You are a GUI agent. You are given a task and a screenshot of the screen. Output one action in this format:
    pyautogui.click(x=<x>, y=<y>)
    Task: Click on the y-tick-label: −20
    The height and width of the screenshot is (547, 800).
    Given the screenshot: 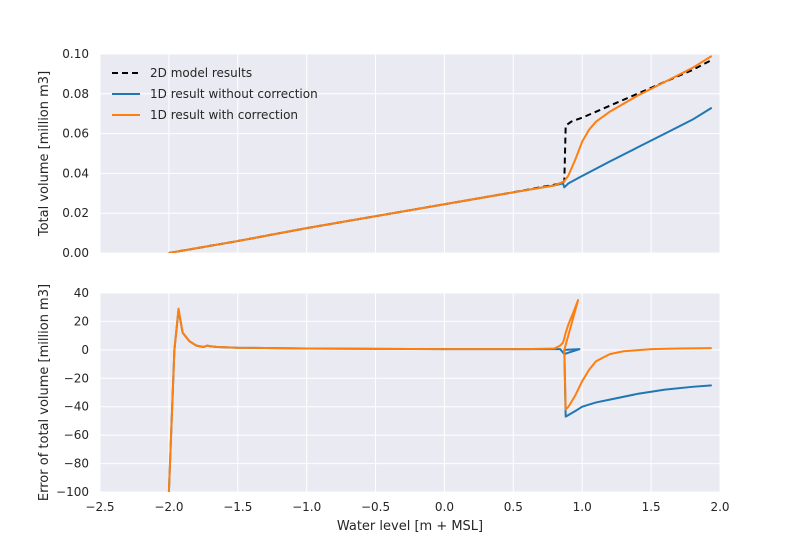 What is the action you would take?
    pyautogui.click(x=76, y=378)
    